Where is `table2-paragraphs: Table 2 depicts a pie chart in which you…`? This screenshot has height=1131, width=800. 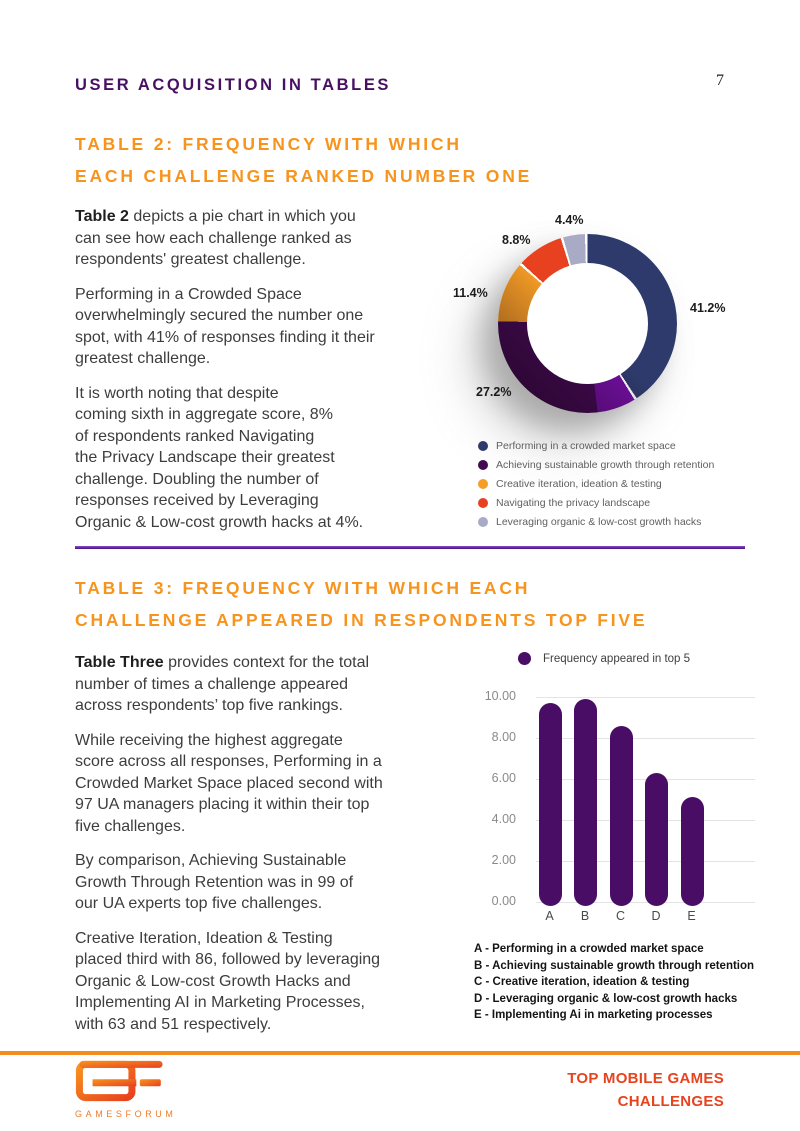 table2-paragraphs: Table 2 depicts a pie chart in which you… is located at coordinates (272, 376).